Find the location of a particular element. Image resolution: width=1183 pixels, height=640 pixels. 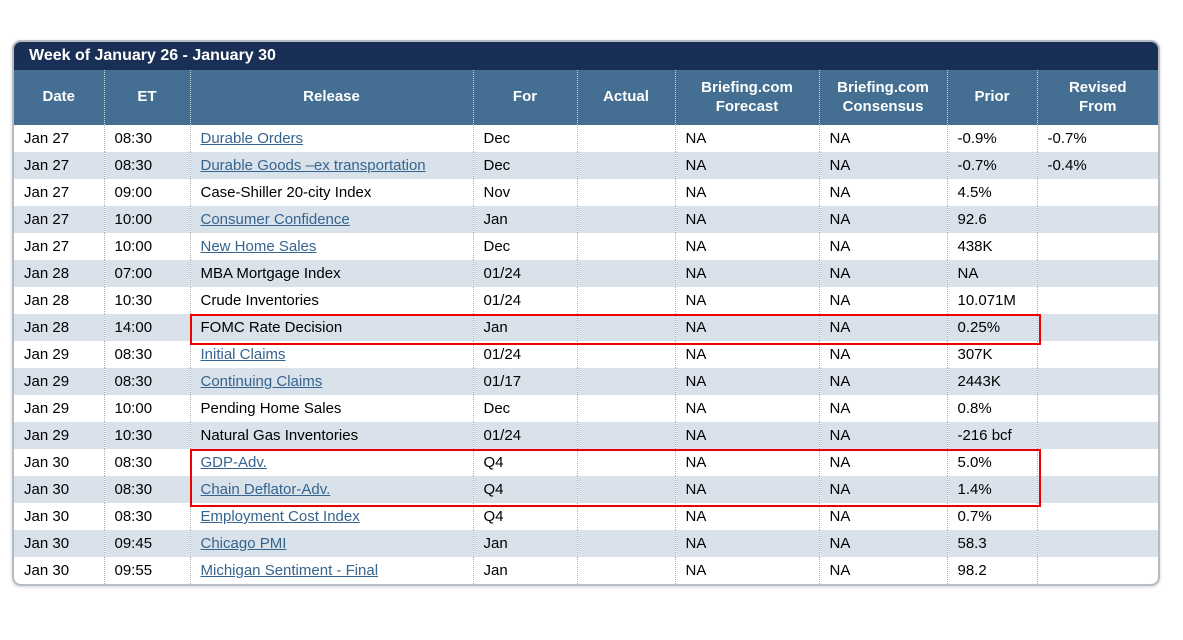

cell-prior: 58.3 is located at coordinates (992, 543).